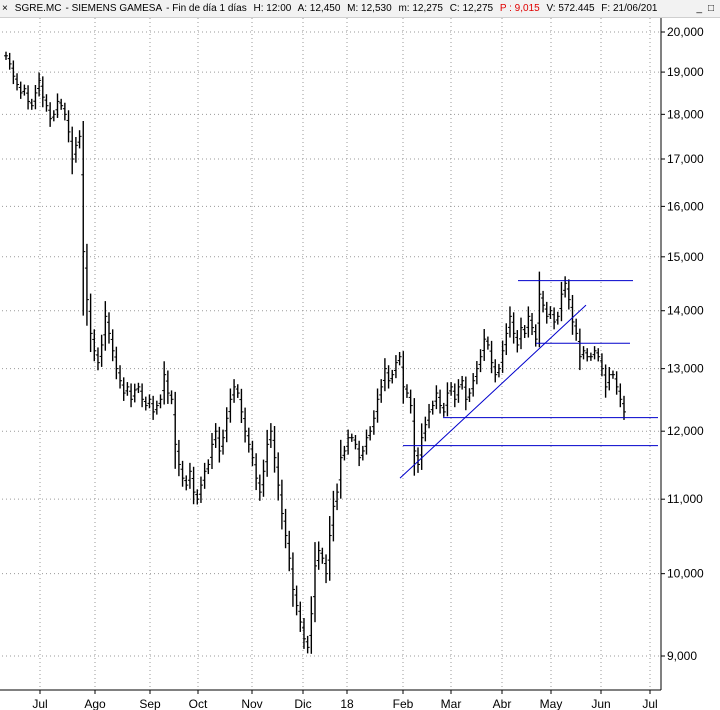 The width and height of the screenshot is (720, 710). Describe the element at coordinates (319, 8) in the screenshot. I see `open-value: A: 12,450` at that location.